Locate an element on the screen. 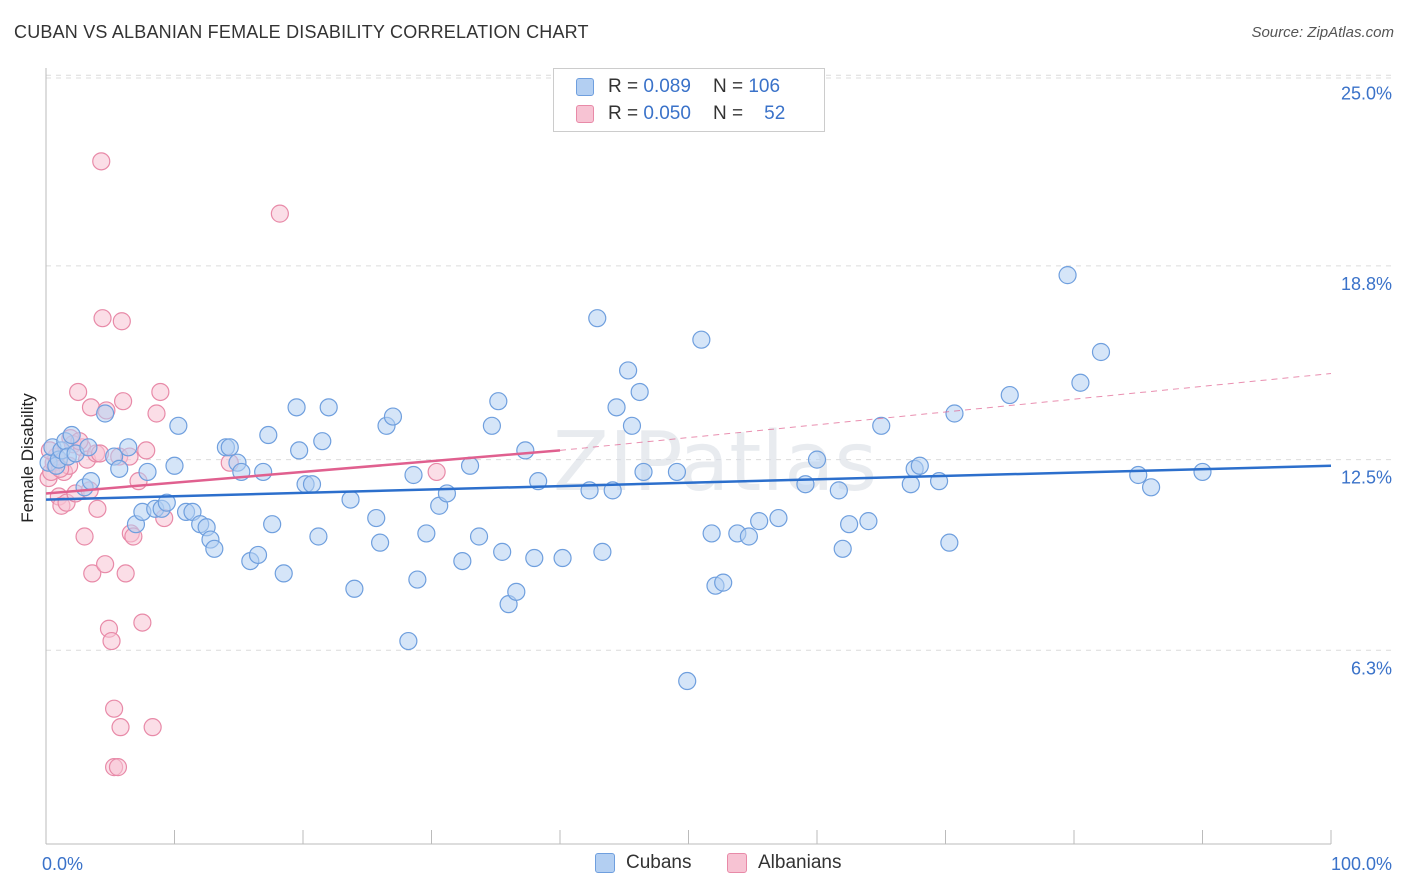  y-tick-label: 25.0% is located at coordinates (1366, 93).